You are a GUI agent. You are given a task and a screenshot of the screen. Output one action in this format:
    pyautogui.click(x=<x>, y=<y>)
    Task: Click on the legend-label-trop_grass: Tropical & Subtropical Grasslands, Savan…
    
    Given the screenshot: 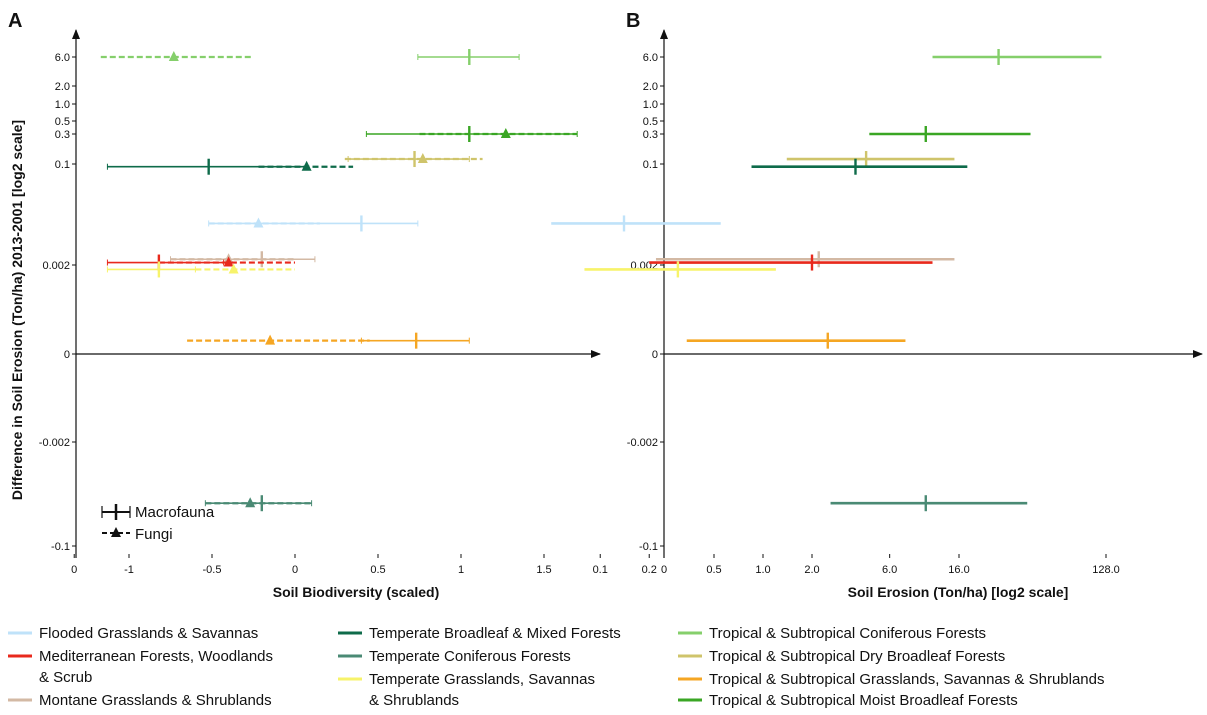 What is the action you would take?
    pyautogui.click(x=907, y=679)
    